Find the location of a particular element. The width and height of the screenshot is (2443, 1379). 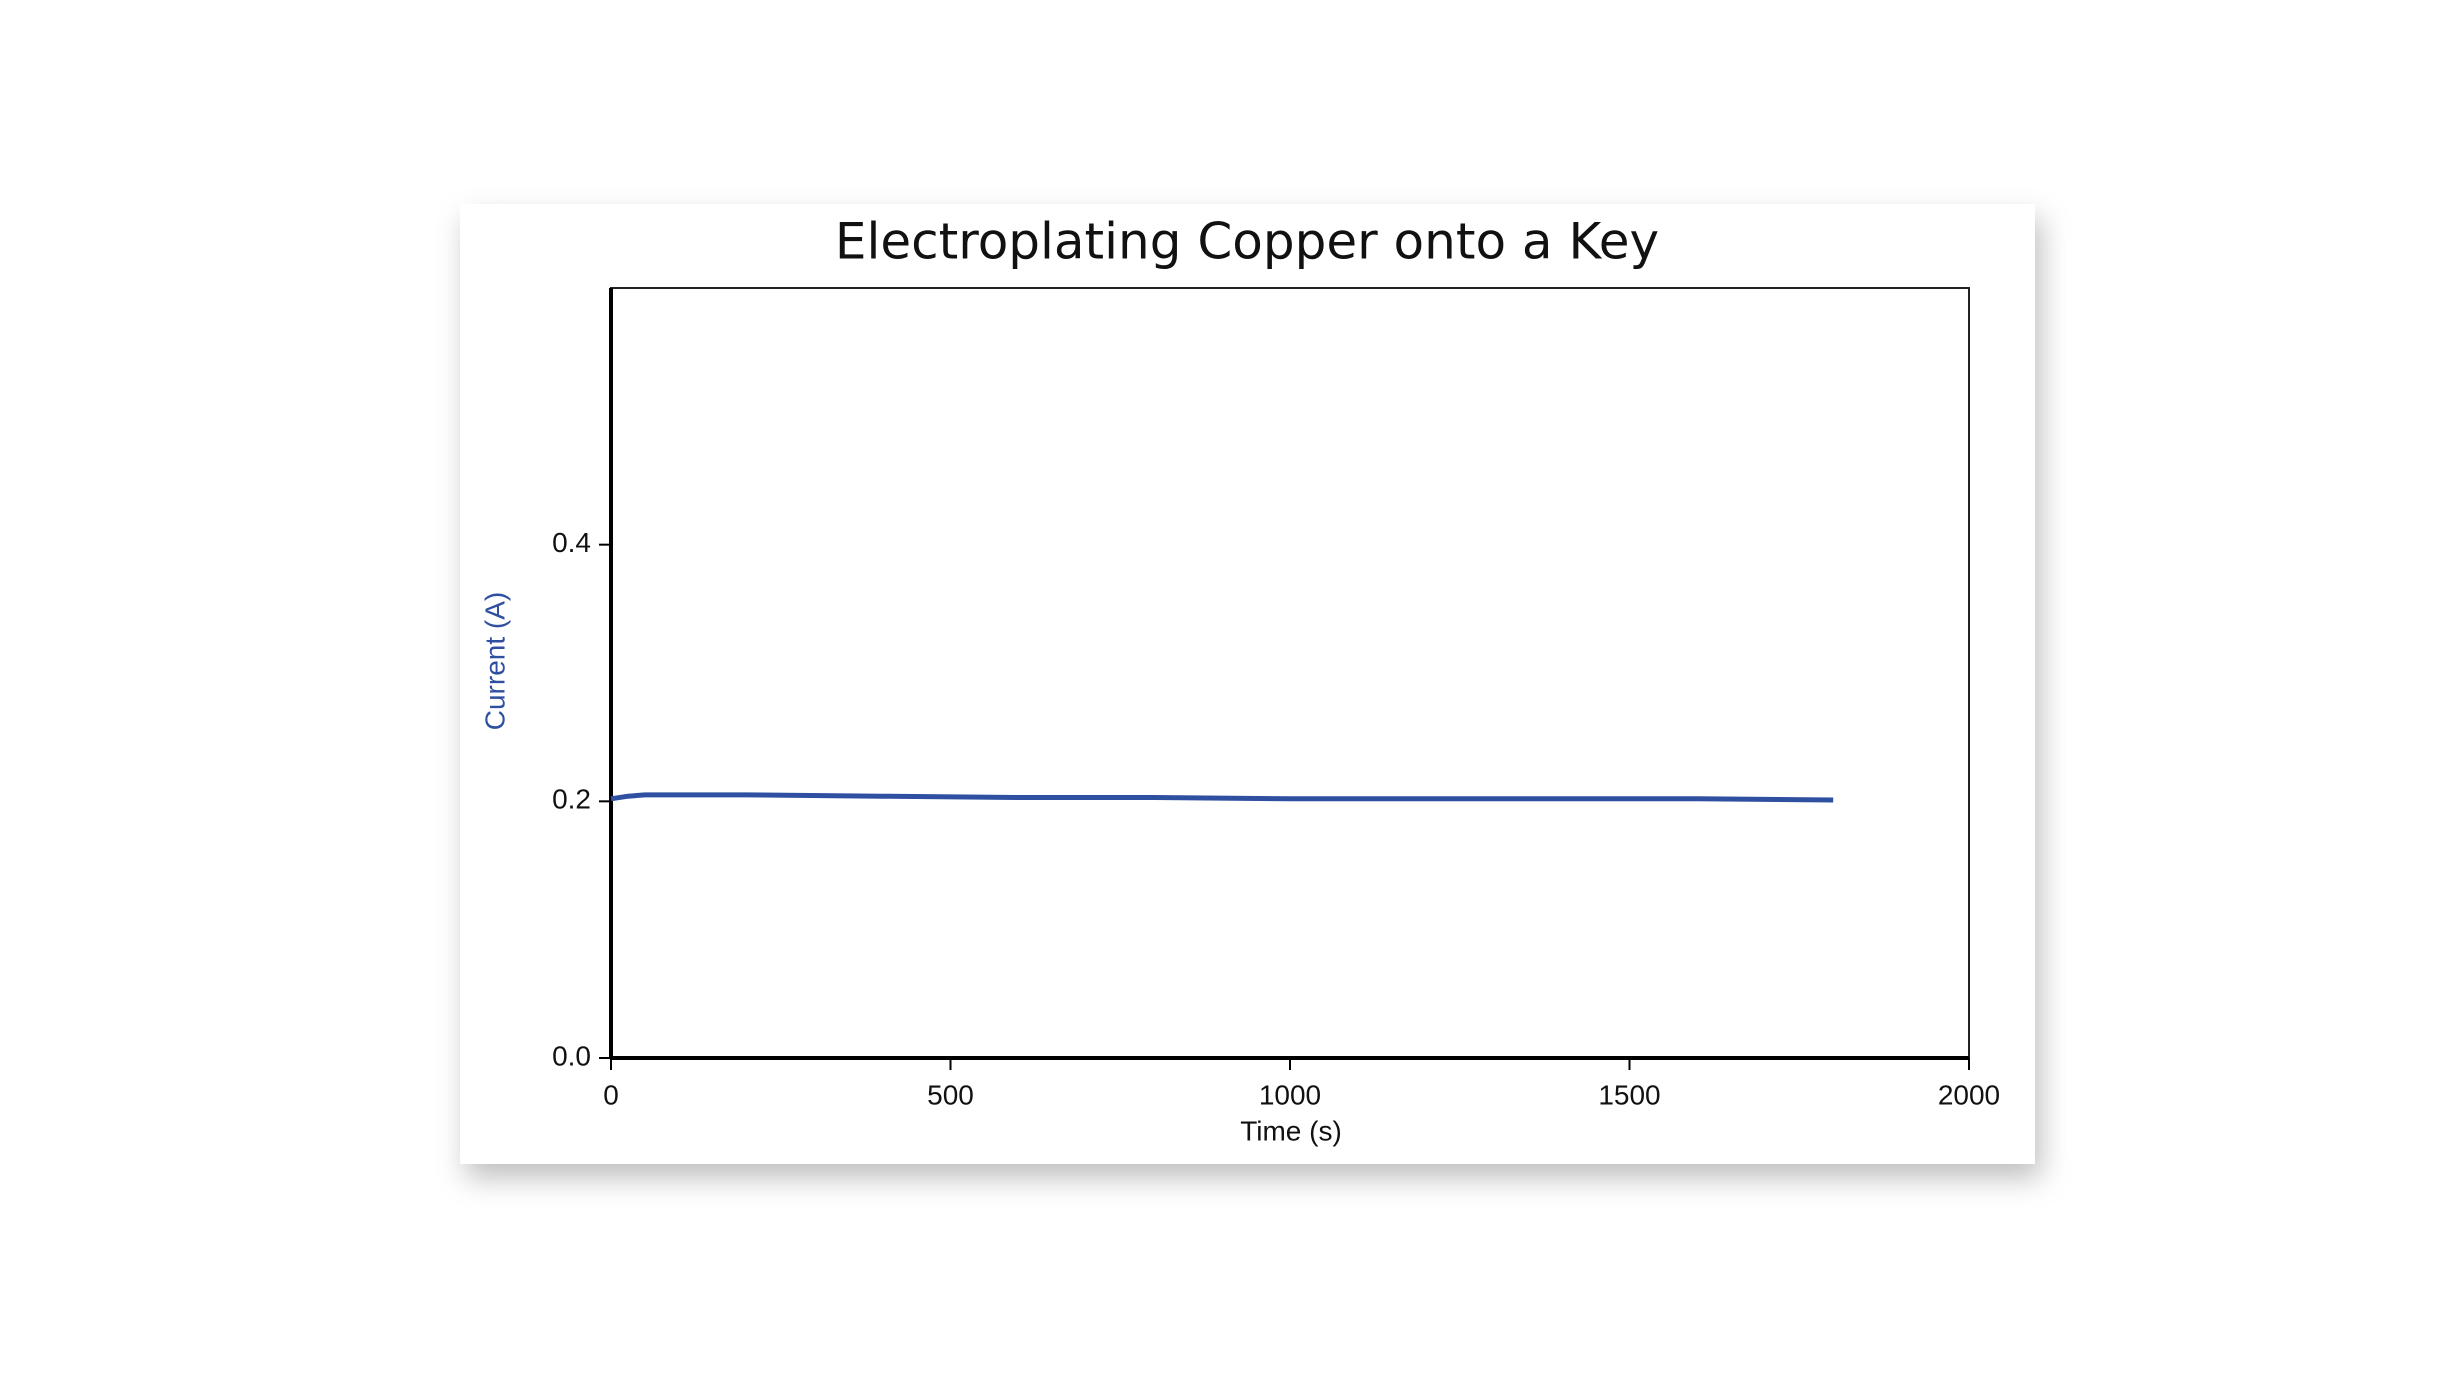

x-tick-label: 1500 is located at coordinates (1629, 1094).